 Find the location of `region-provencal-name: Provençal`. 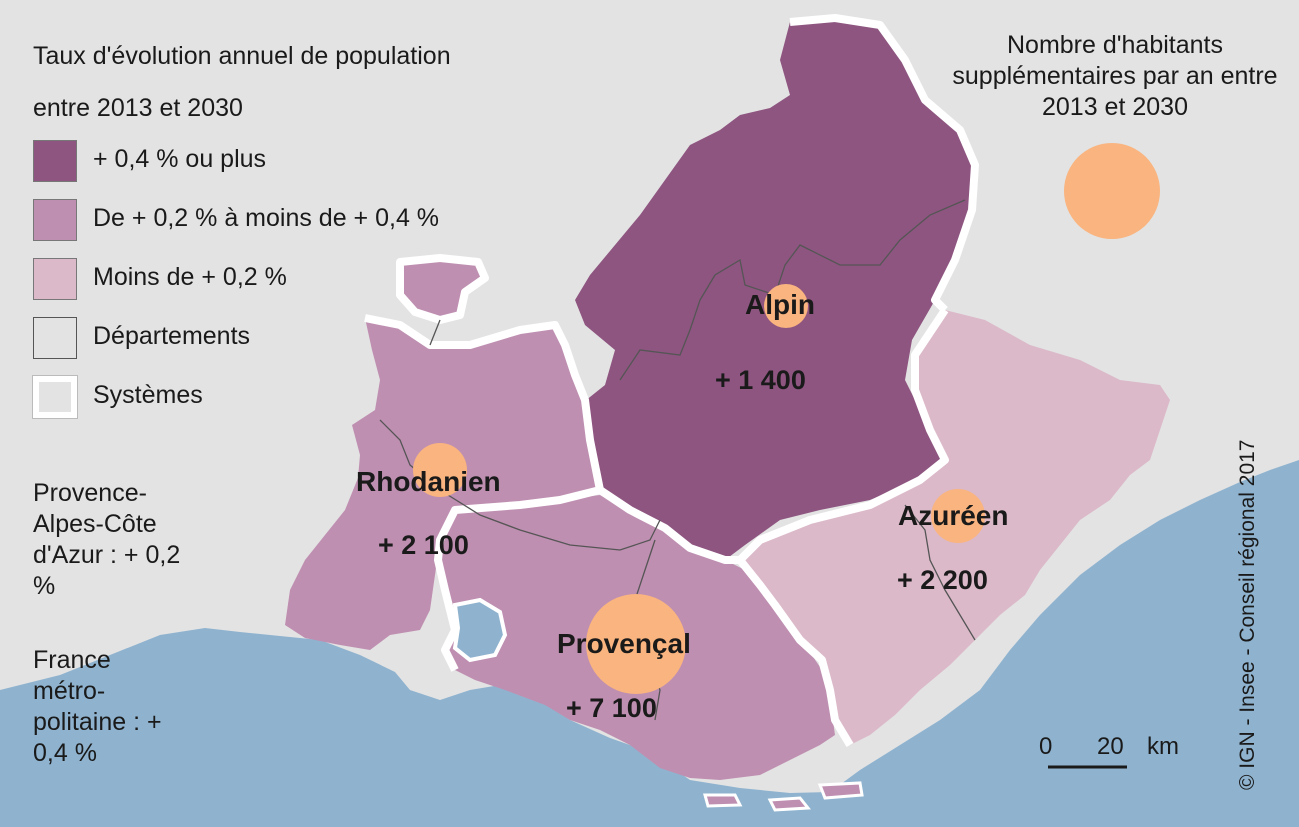

region-provencal-name: Provençal is located at coordinates (624, 643).